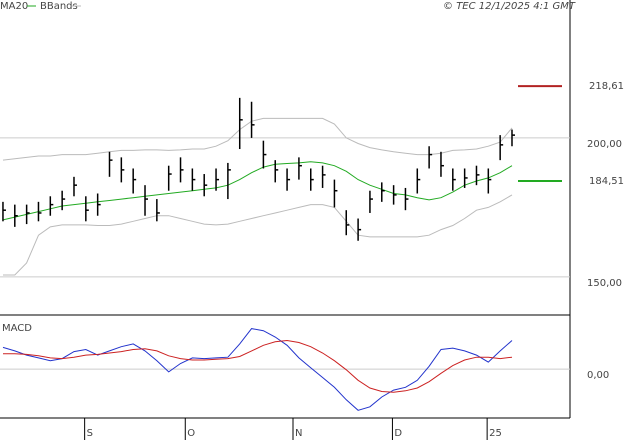  I want to click on x-tick-label: D, so click(398, 433).